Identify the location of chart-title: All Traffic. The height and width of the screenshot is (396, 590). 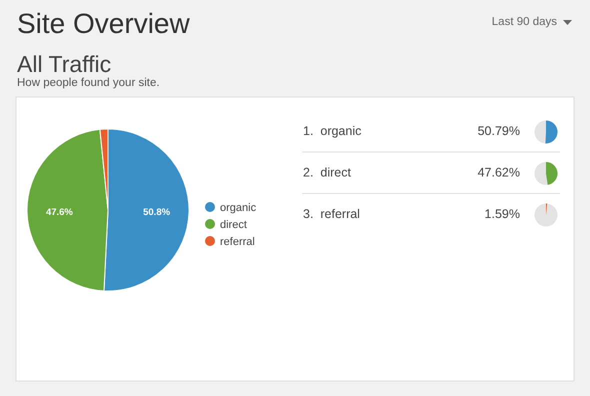
(64, 64).